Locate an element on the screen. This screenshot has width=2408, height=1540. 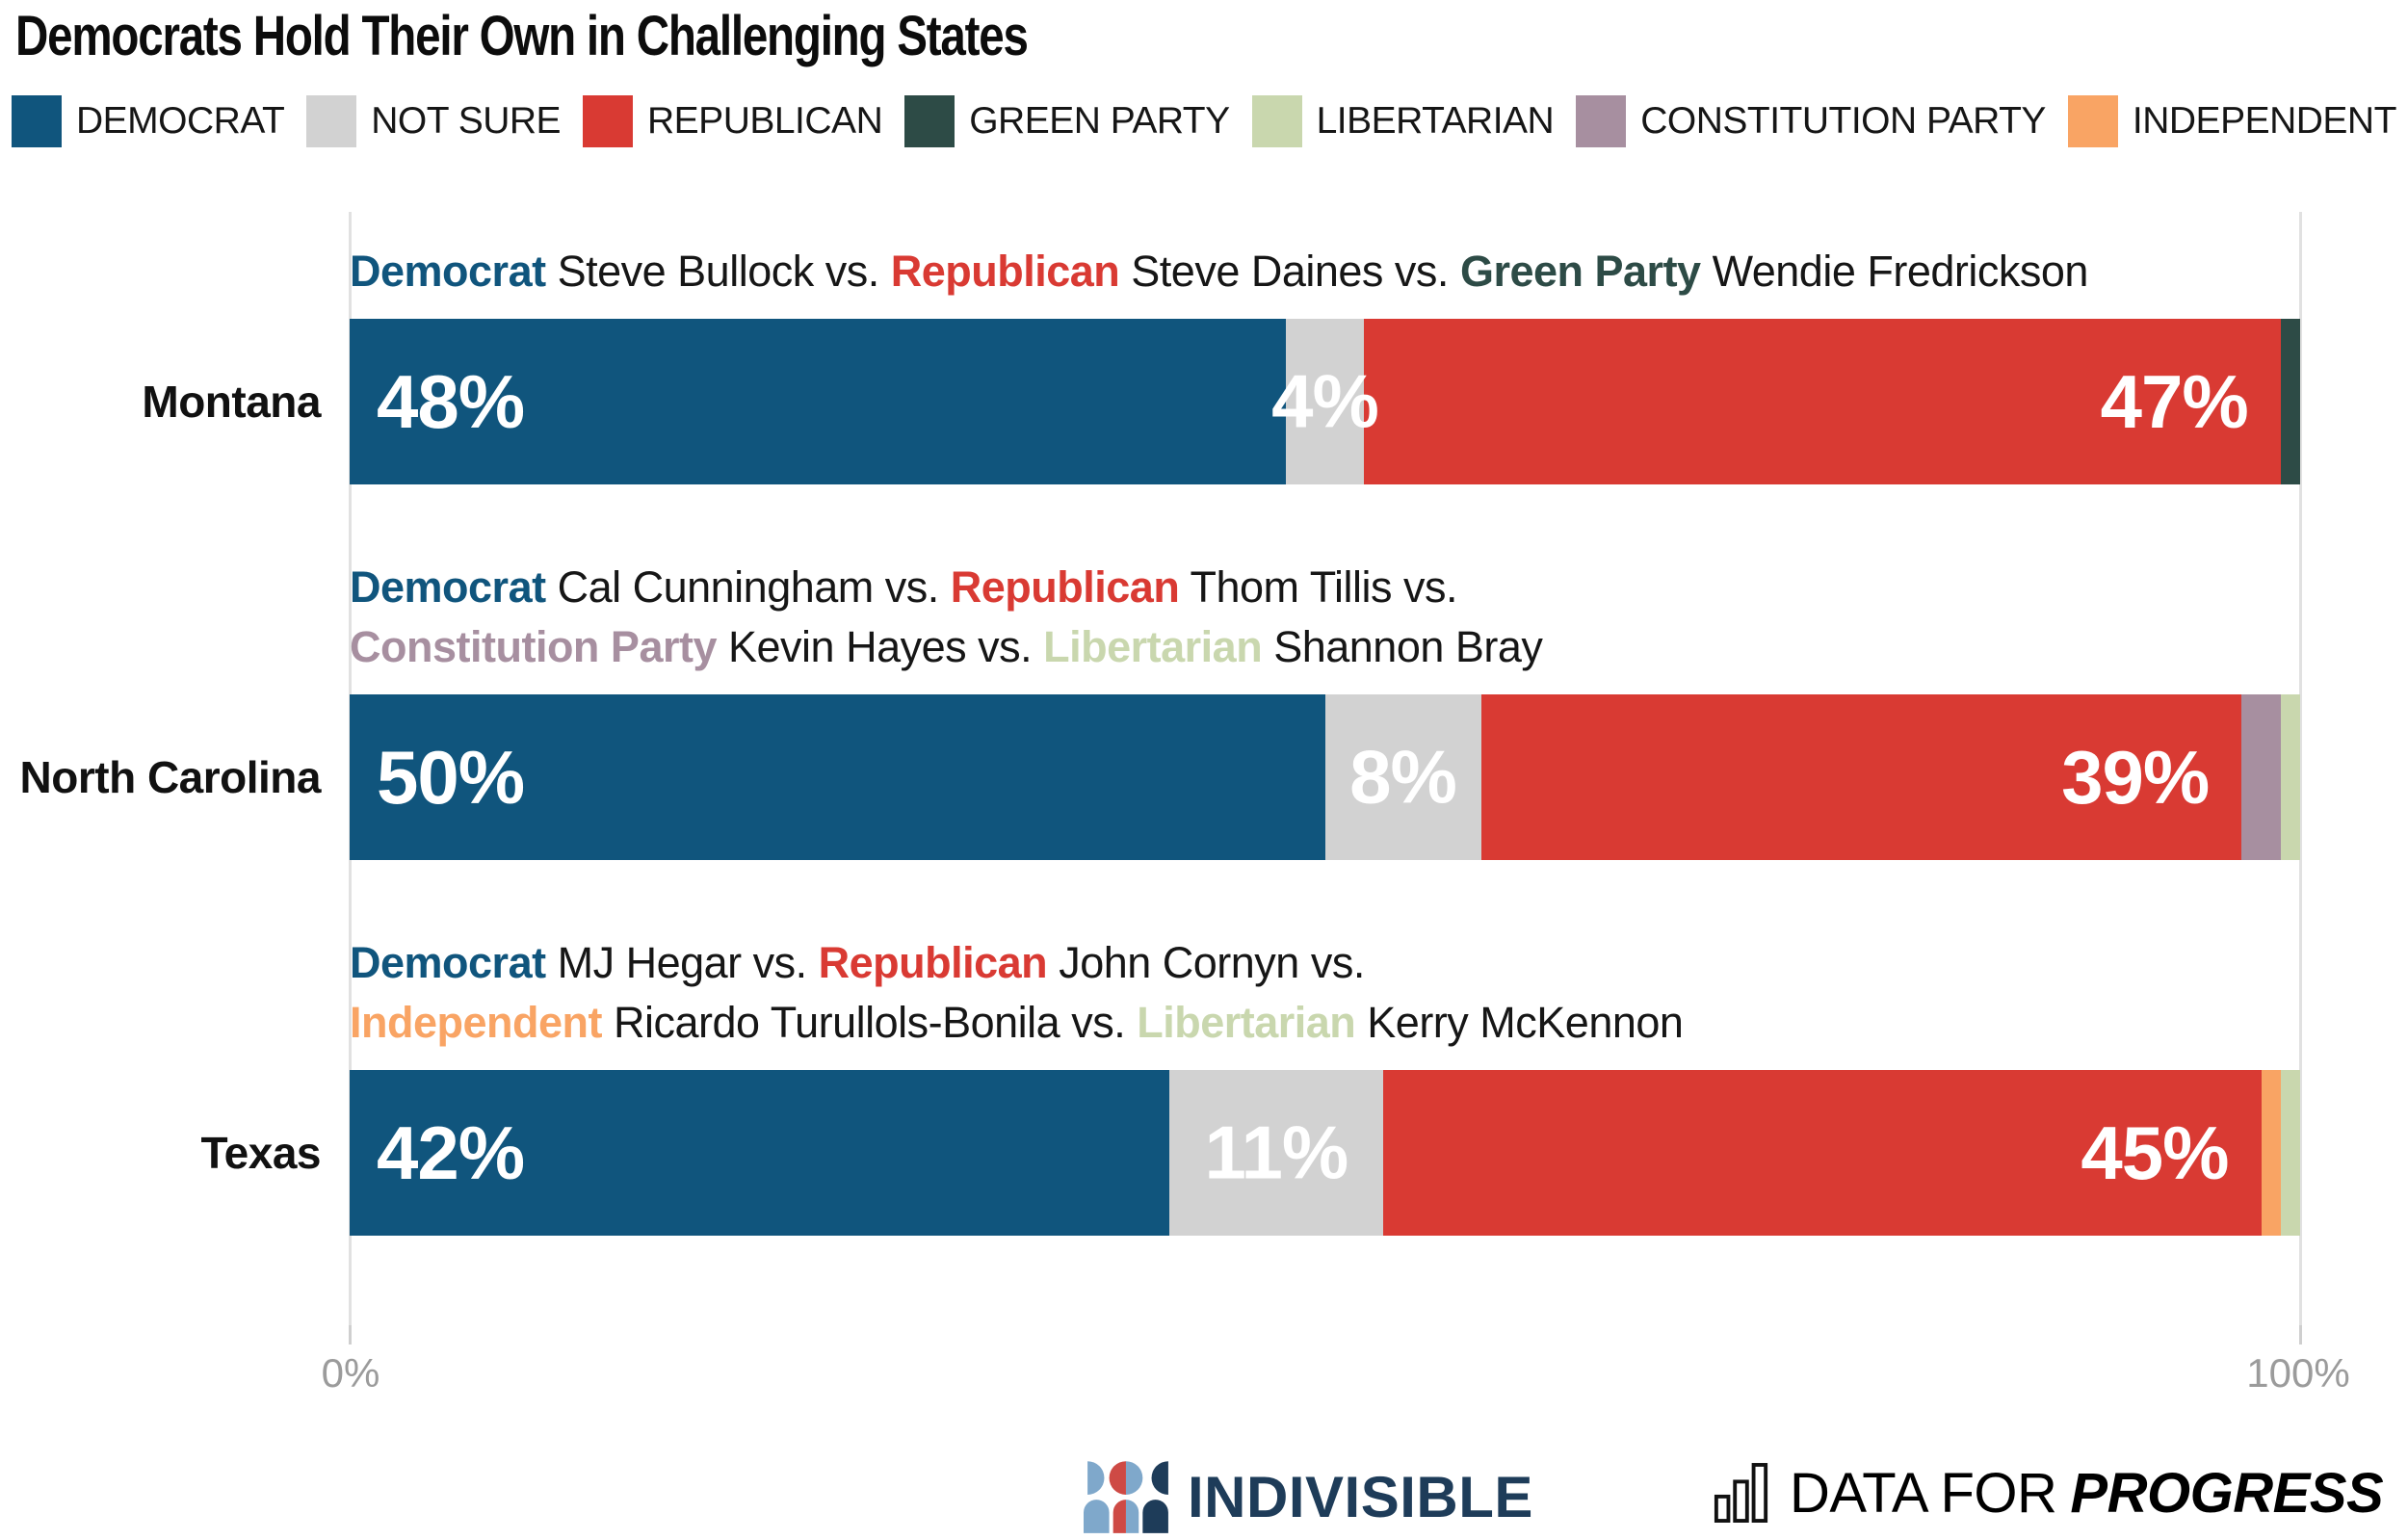
dfp-wordmark: DATA FOR PROGRESS is located at coordinates (2087, 1493).